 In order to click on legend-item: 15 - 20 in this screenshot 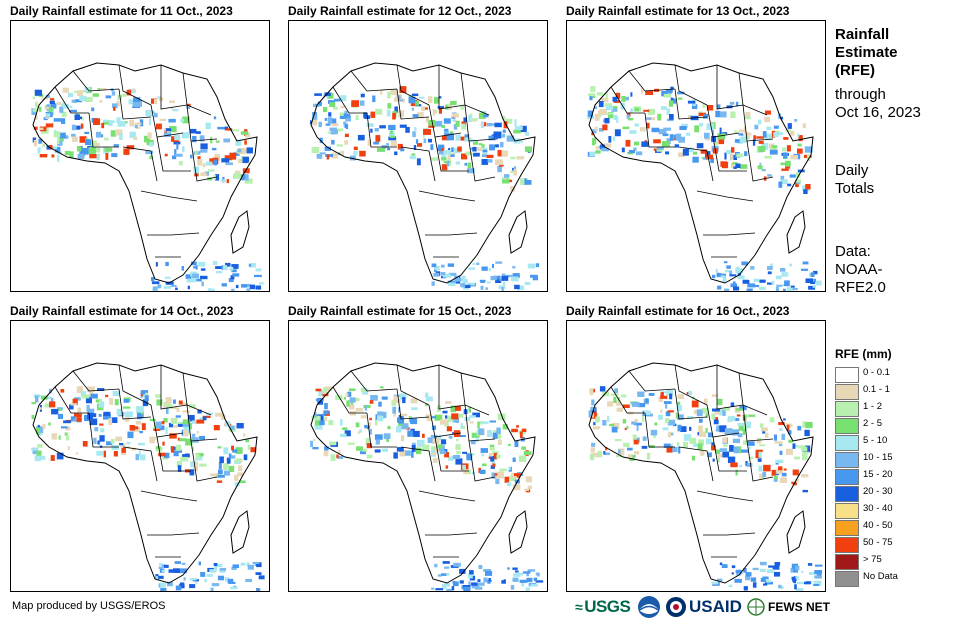, I will do `click(880, 476)`.